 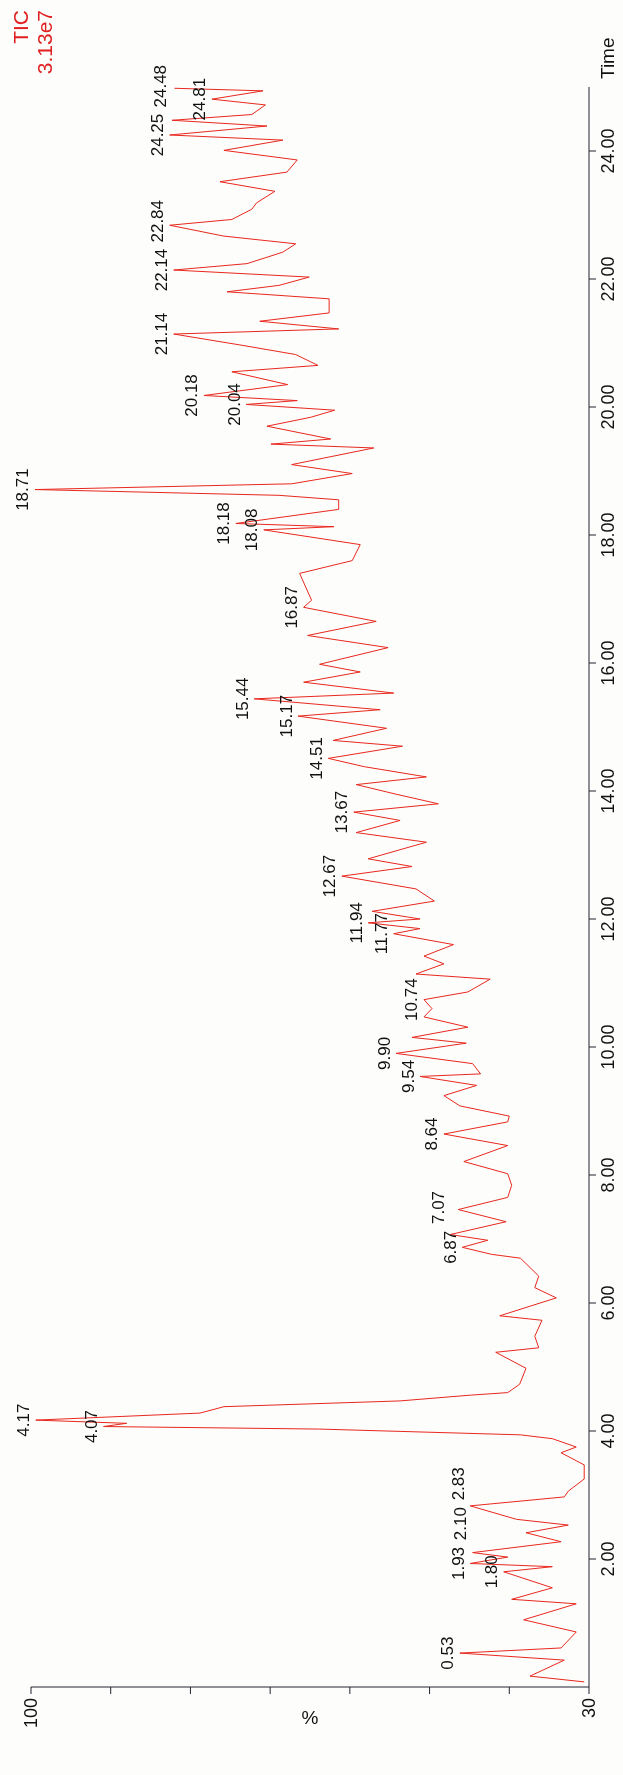 What do you see at coordinates (458, 1563) in the screenshot?
I see `annotation: 1.93` at bounding box center [458, 1563].